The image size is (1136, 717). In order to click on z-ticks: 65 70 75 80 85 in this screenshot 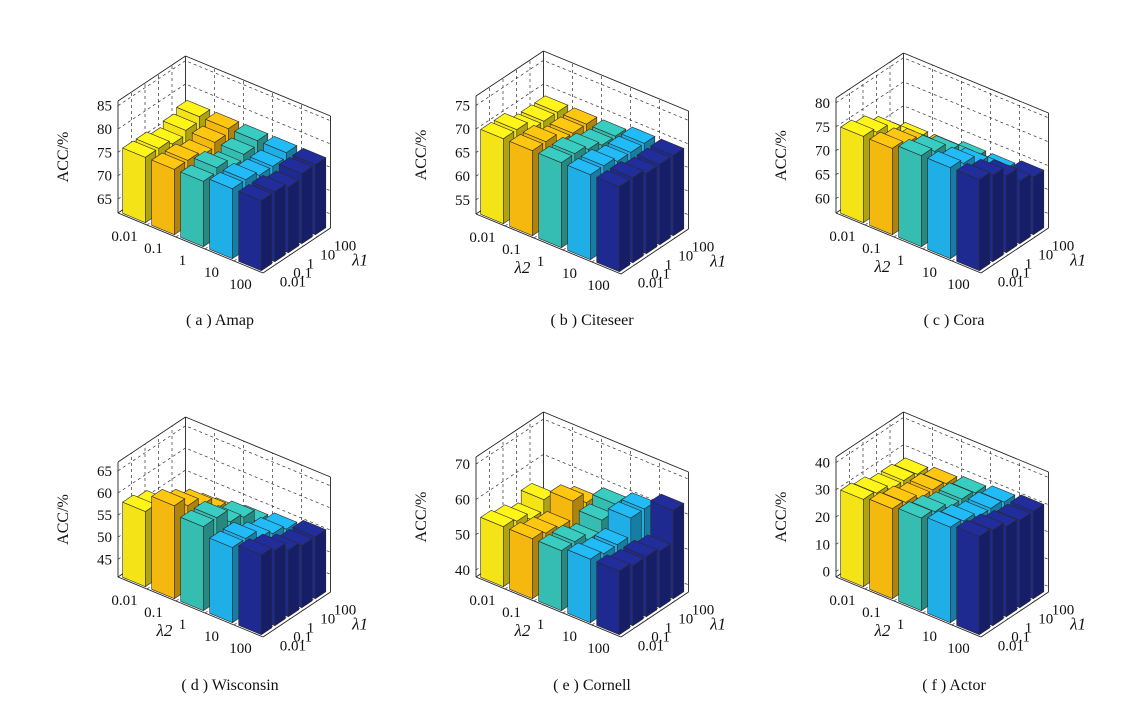, I will do `click(104, 153)`.